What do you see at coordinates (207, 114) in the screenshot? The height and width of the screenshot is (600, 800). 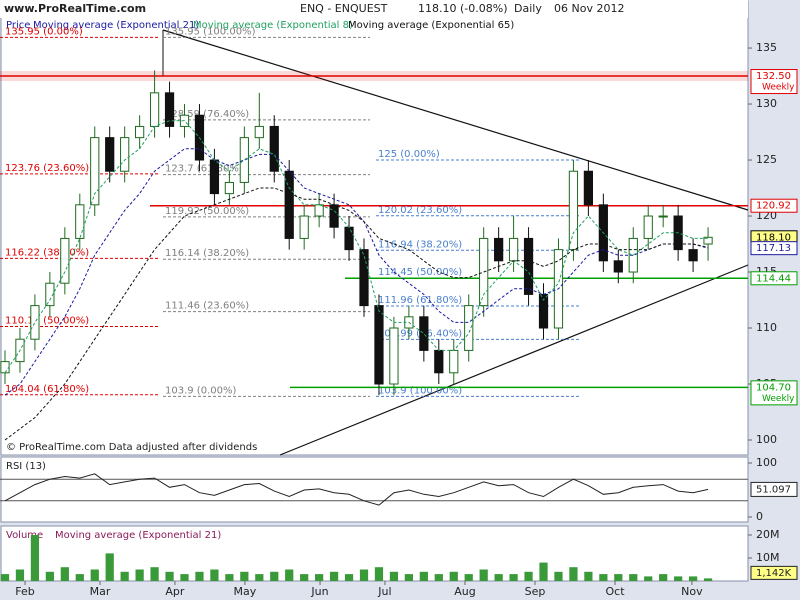 I see `fib-label: 128.59 (76.40%)` at bounding box center [207, 114].